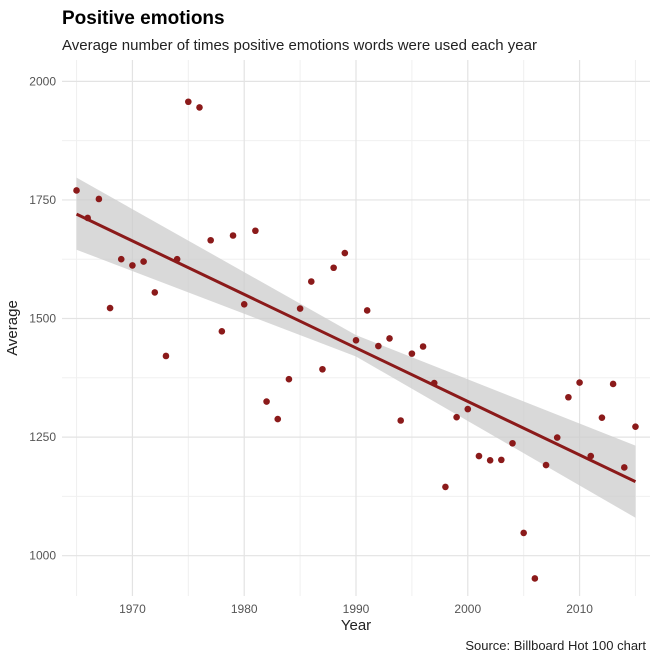  What do you see at coordinates (356, 625) in the screenshot?
I see `x-axis-title: Year` at bounding box center [356, 625].